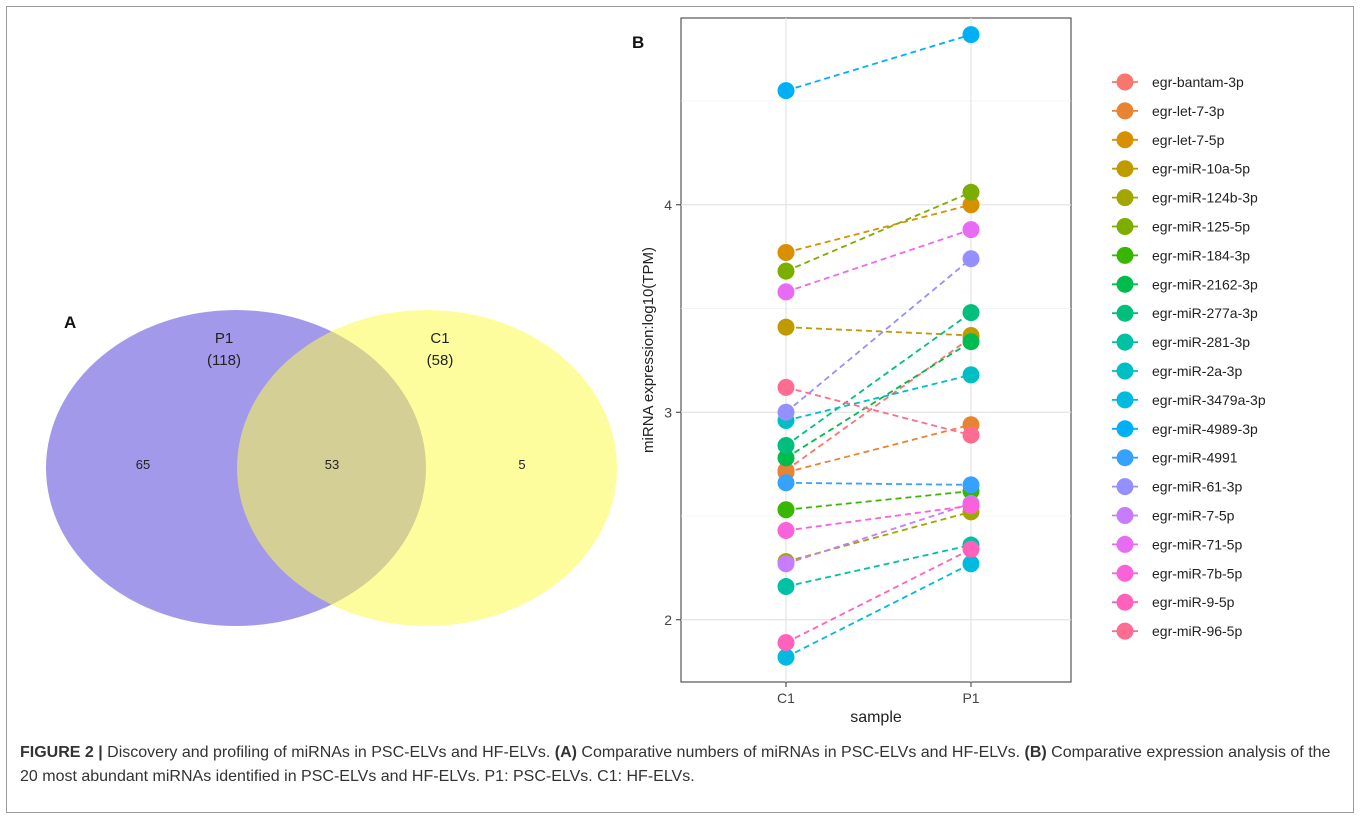 This screenshot has width=1360, height=819. What do you see at coordinates (1197, 573) in the screenshot?
I see `legend-label: egr-miR-7b-5p` at bounding box center [1197, 573].